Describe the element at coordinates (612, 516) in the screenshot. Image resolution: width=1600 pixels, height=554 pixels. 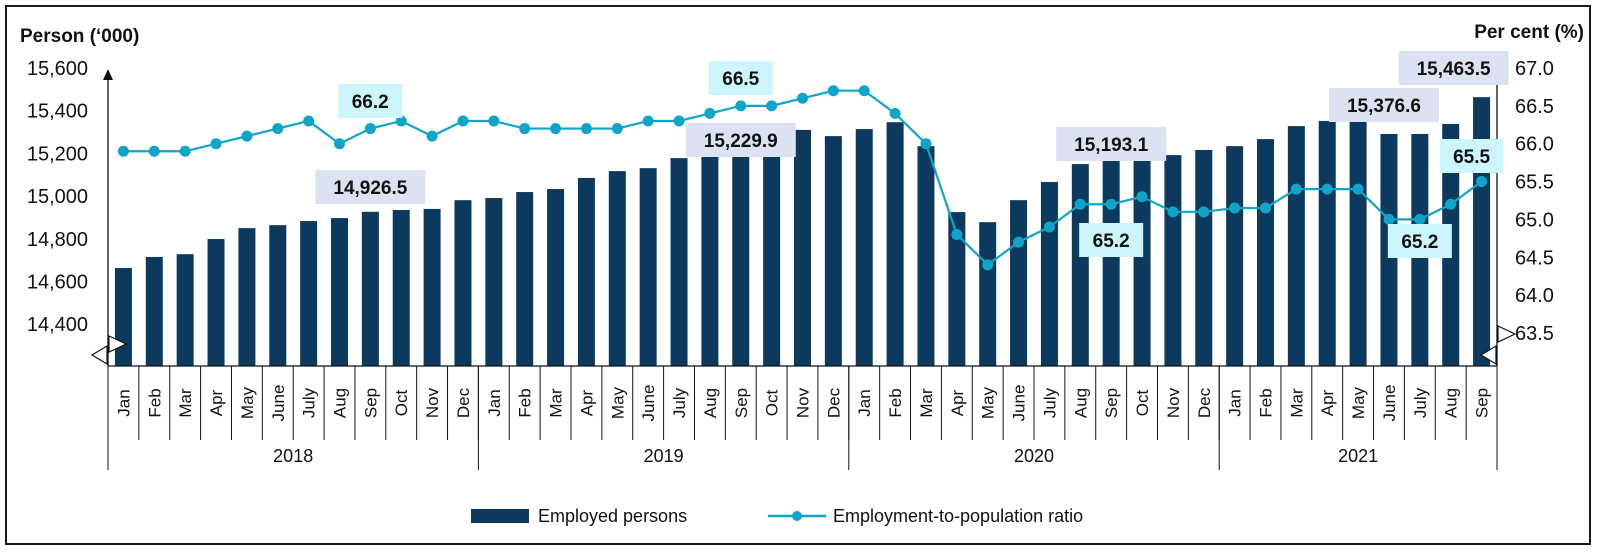
I see `legend-label-employed: Employed persons` at that location.